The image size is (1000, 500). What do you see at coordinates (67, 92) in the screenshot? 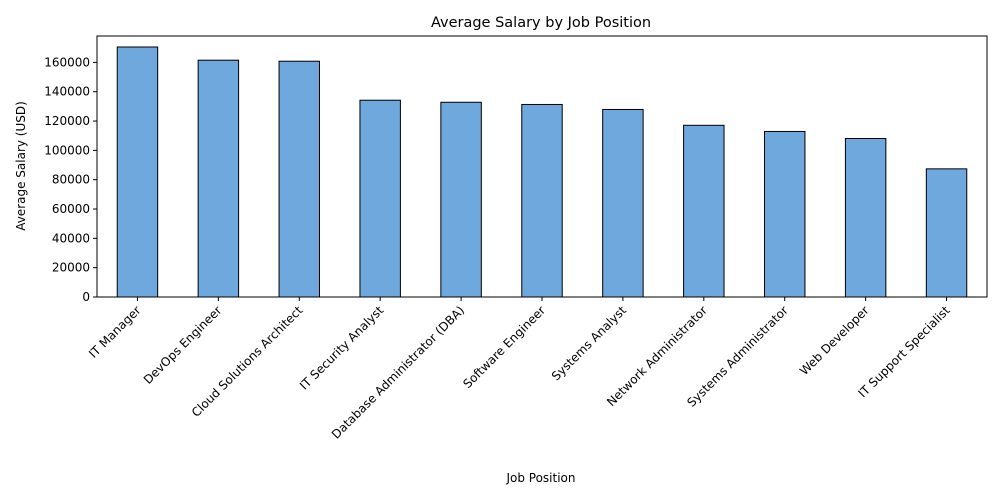
I see `y-tick-label: 140000` at bounding box center [67, 92].